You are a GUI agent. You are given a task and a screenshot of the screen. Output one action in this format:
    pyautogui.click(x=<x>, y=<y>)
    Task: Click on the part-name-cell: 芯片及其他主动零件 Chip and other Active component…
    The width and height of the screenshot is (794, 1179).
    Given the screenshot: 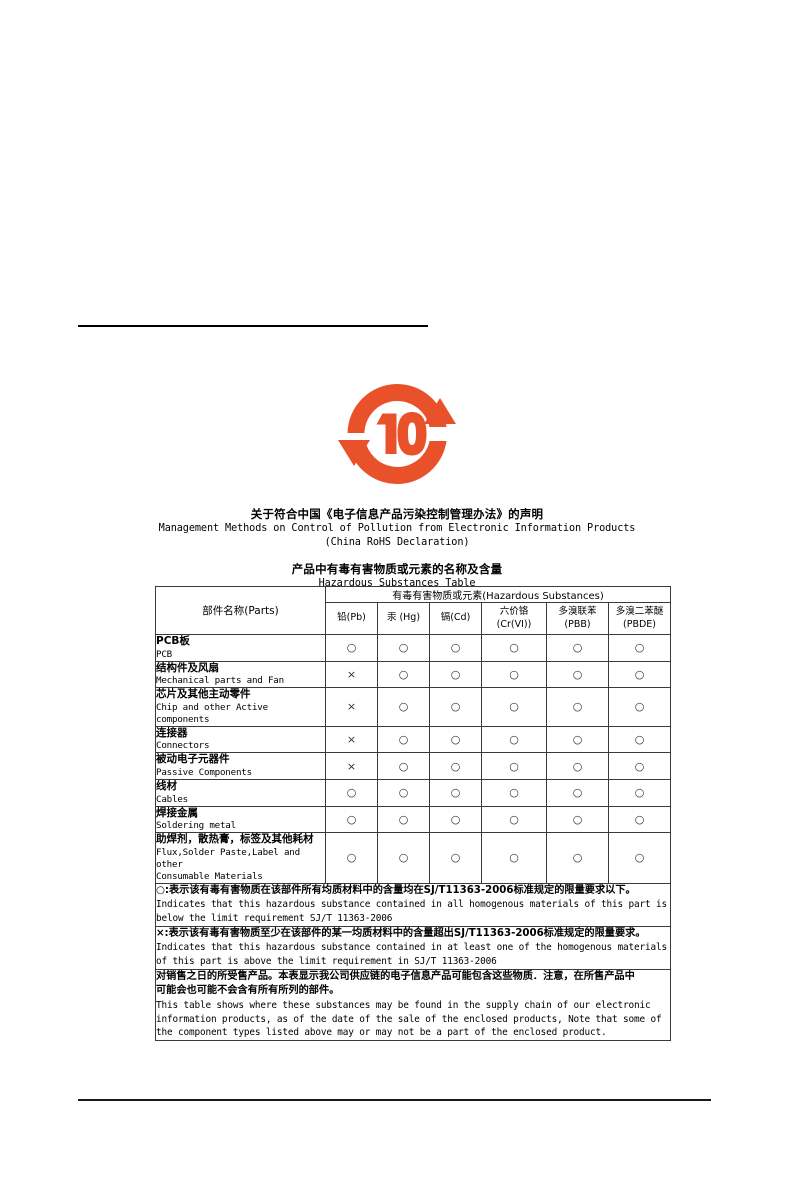 What is the action you would take?
    pyautogui.click(x=240, y=707)
    